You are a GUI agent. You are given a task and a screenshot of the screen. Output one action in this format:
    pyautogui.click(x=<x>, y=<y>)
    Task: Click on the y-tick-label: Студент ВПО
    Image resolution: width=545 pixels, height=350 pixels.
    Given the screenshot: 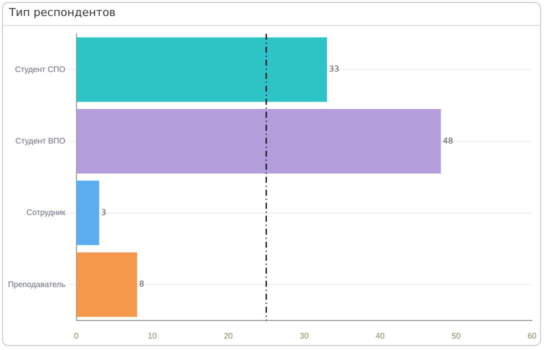 What is the action you would take?
    pyautogui.click(x=40, y=141)
    